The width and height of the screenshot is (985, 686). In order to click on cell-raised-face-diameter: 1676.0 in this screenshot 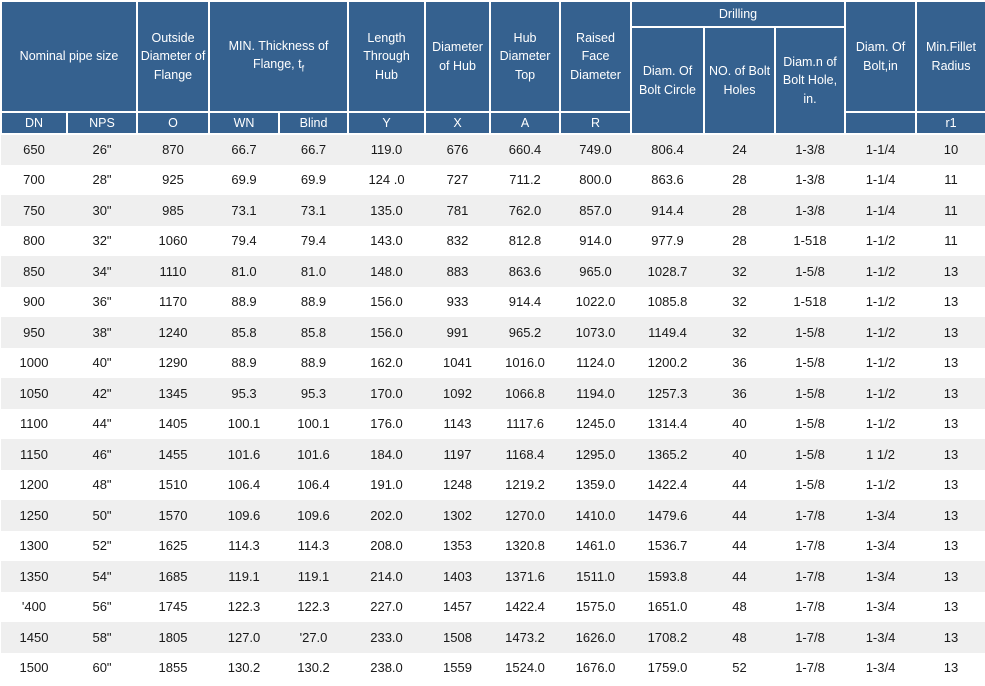, I will do `click(595, 668)`.